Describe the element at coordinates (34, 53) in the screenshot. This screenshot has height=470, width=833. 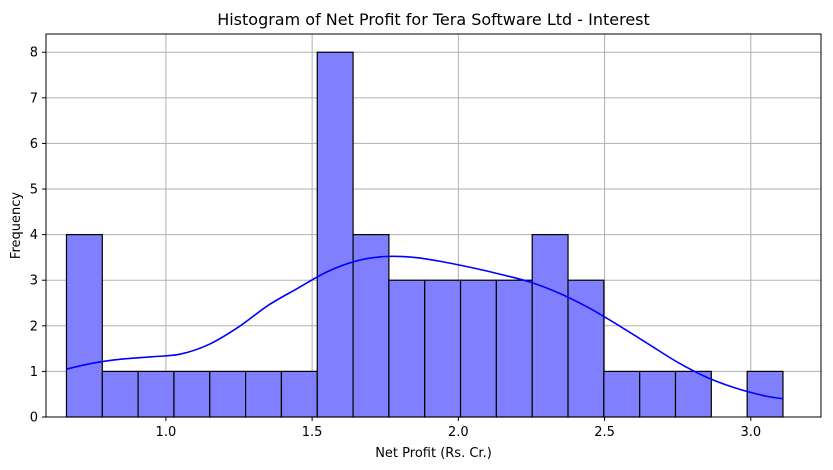
I see `y-tick-label: 8` at that location.